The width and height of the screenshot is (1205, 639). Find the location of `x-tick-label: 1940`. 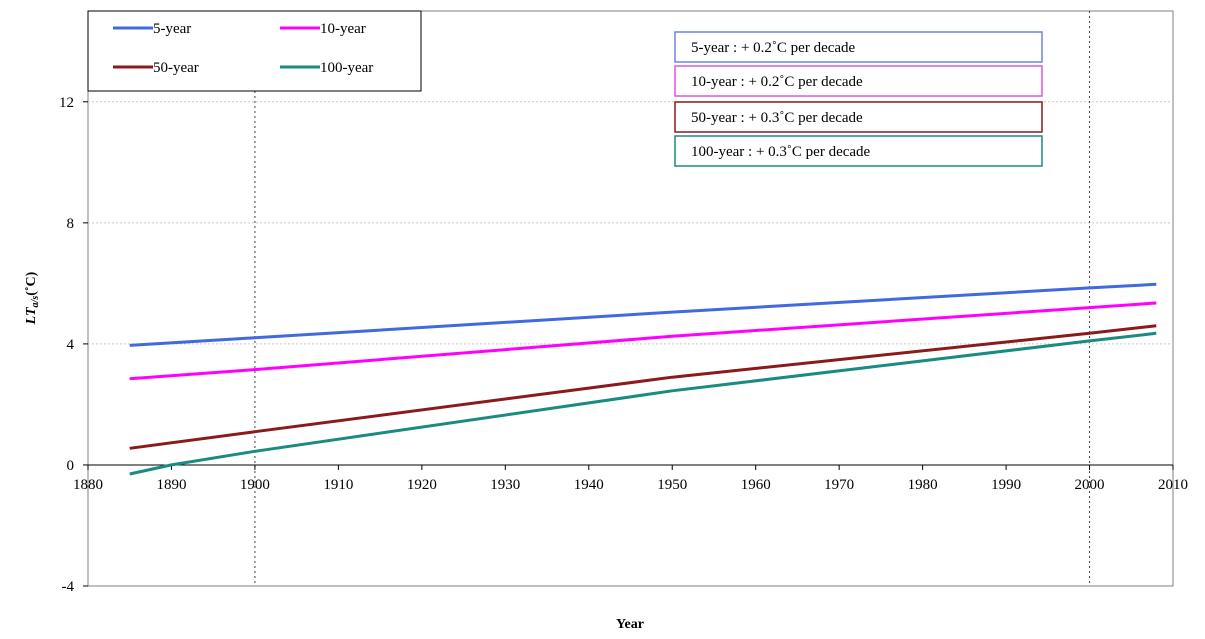

x-tick-label: 1940 is located at coordinates (589, 485).